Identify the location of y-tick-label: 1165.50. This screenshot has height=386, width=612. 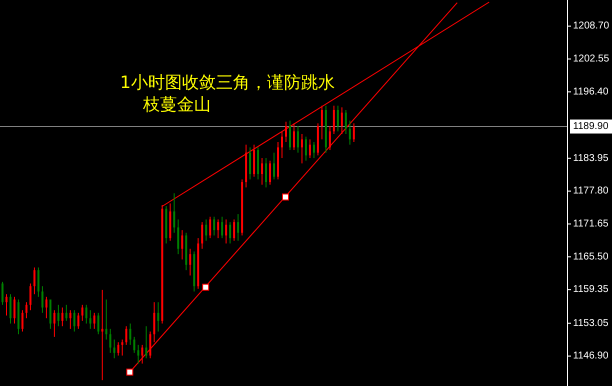
(591, 256).